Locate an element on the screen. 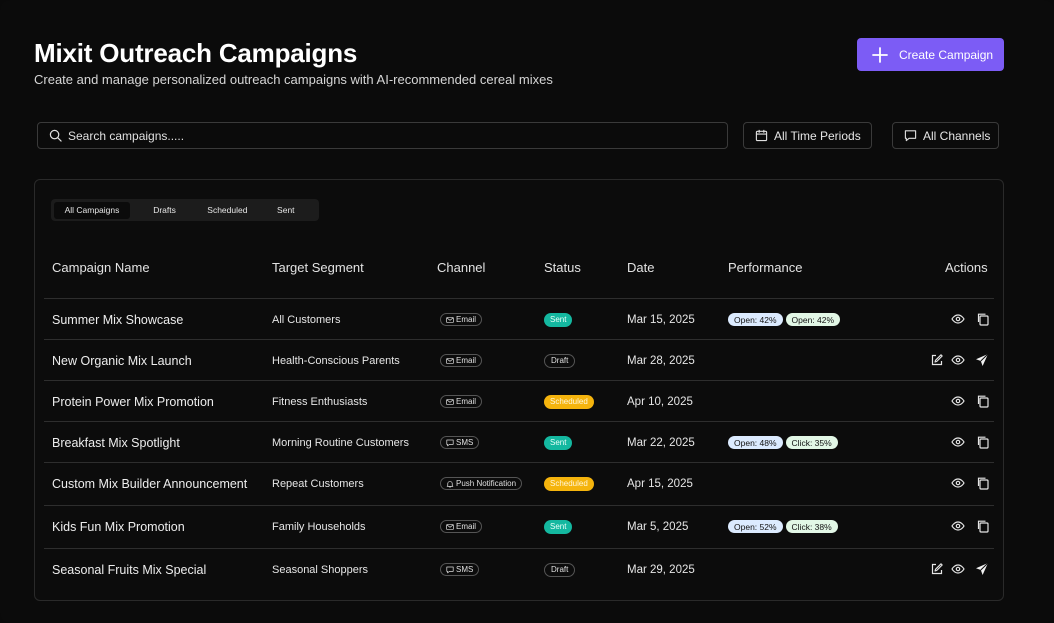  tab-sent: Sent is located at coordinates (286, 210).